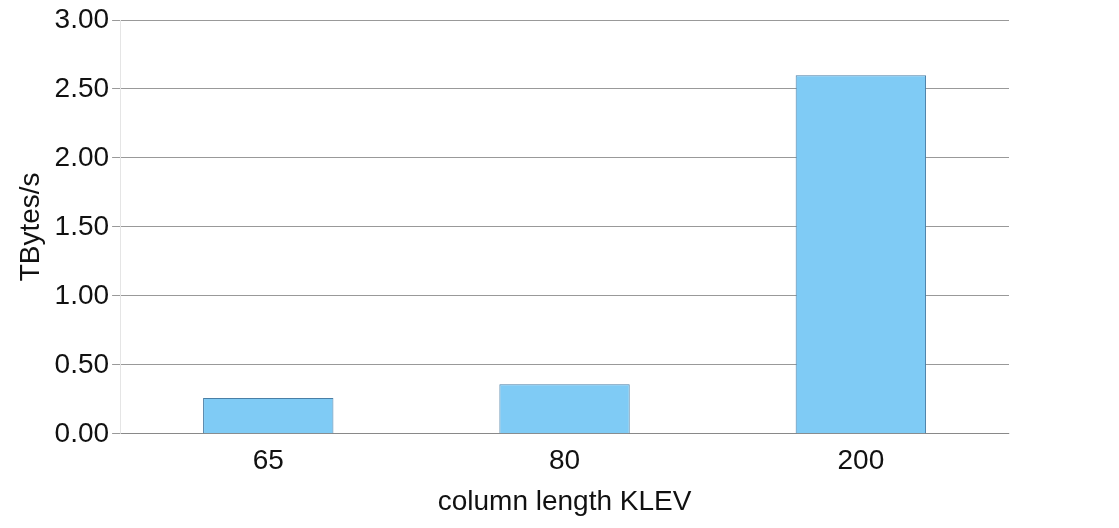 This screenshot has height=528, width=1119. Describe the element at coordinates (29, 227) in the screenshot. I see `y-axis-title: TBytes/s` at that location.